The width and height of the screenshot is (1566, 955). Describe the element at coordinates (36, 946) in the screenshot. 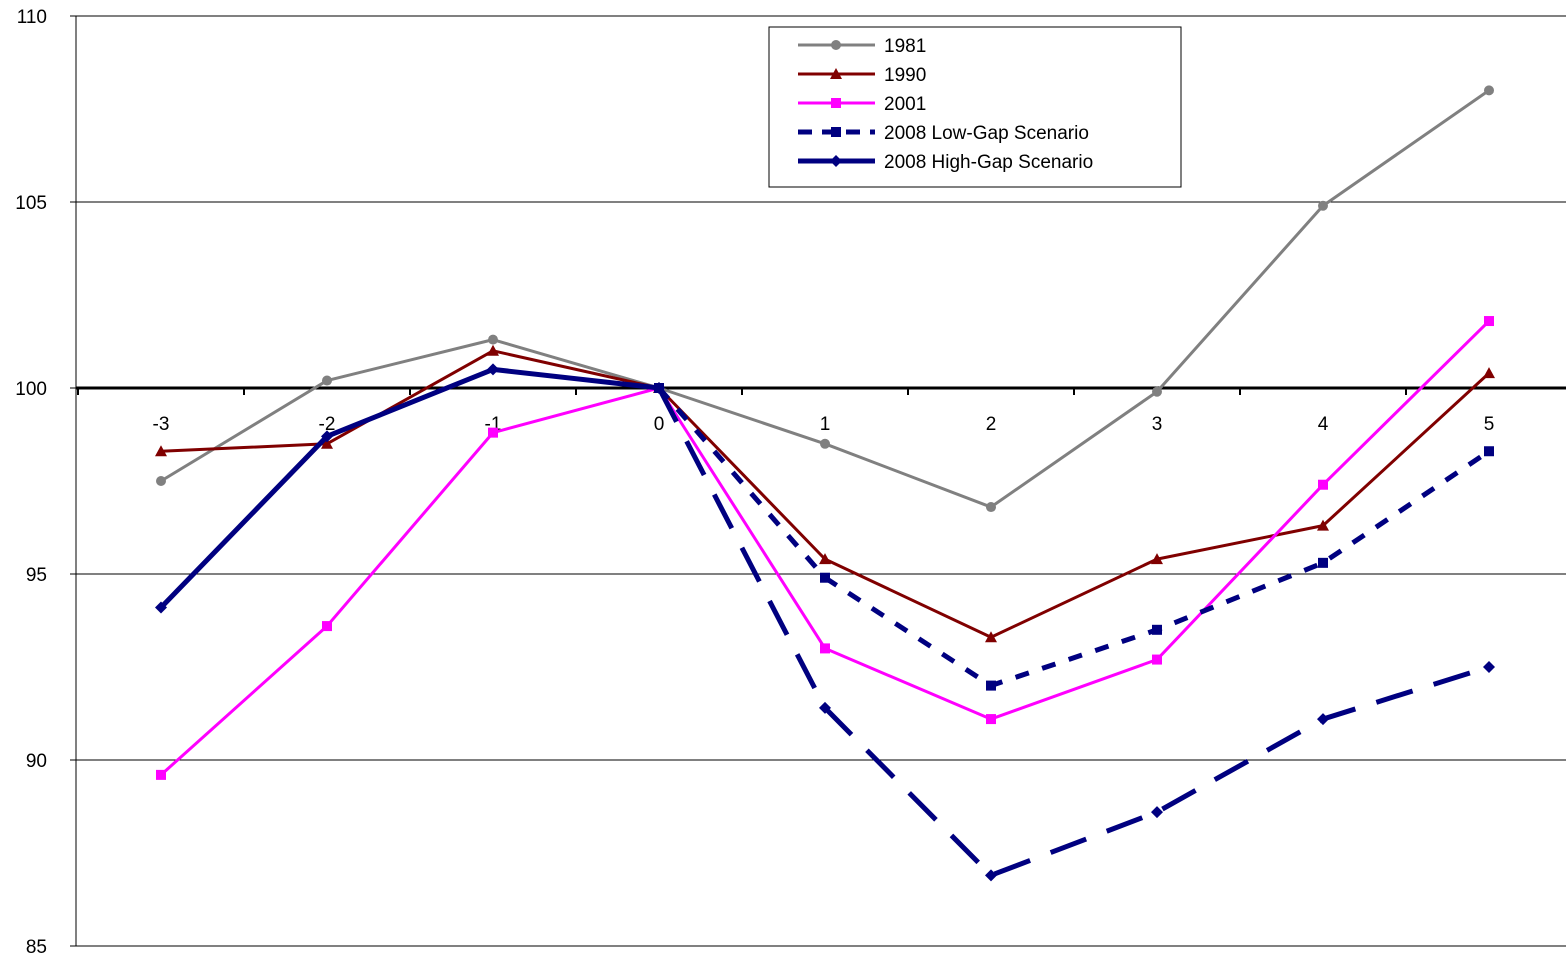

I see `y-tick-label: 85` at that location.